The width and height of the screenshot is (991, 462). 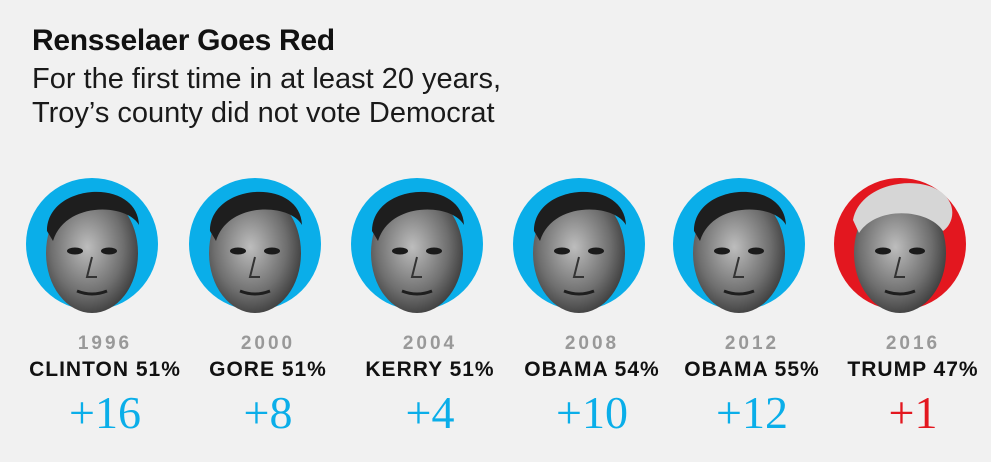 What do you see at coordinates (92, 252) in the screenshot?
I see `clinton-photo` at bounding box center [92, 252].